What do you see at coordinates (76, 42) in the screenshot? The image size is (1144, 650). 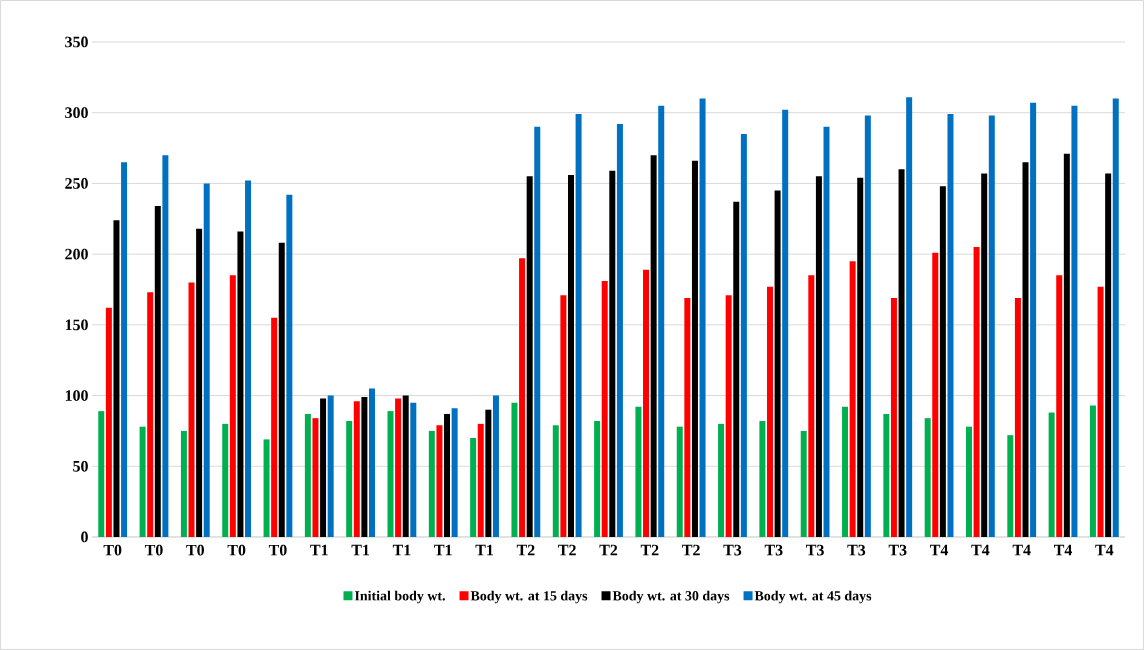 I see `y-tick-label: 350` at bounding box center [76, 42].